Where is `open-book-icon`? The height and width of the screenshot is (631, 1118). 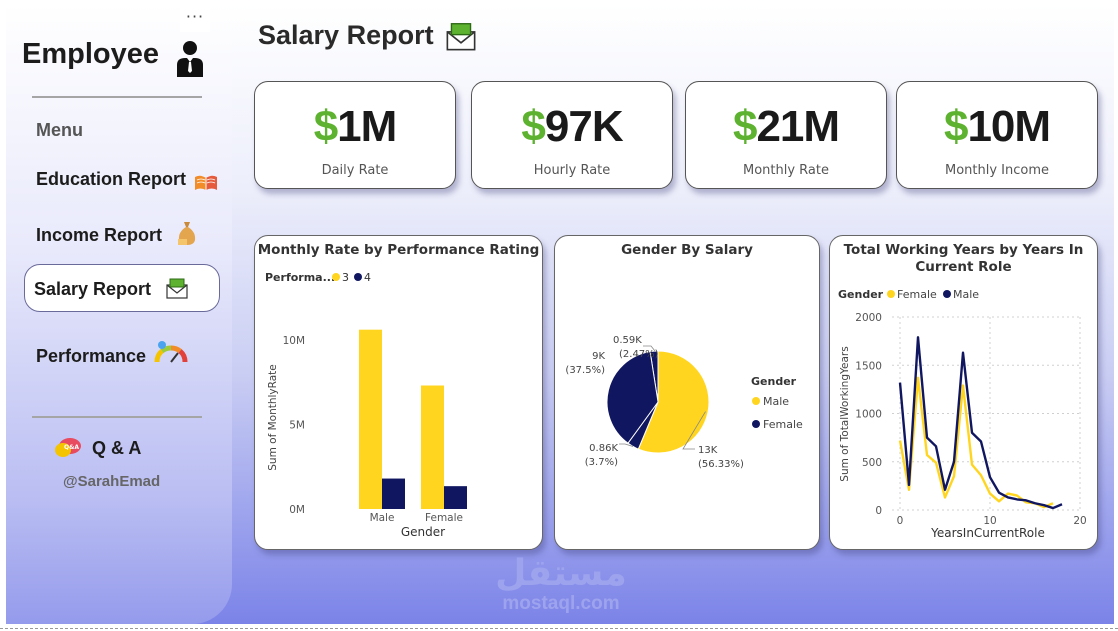
open-book-icon is located at coordinates (206, 182).